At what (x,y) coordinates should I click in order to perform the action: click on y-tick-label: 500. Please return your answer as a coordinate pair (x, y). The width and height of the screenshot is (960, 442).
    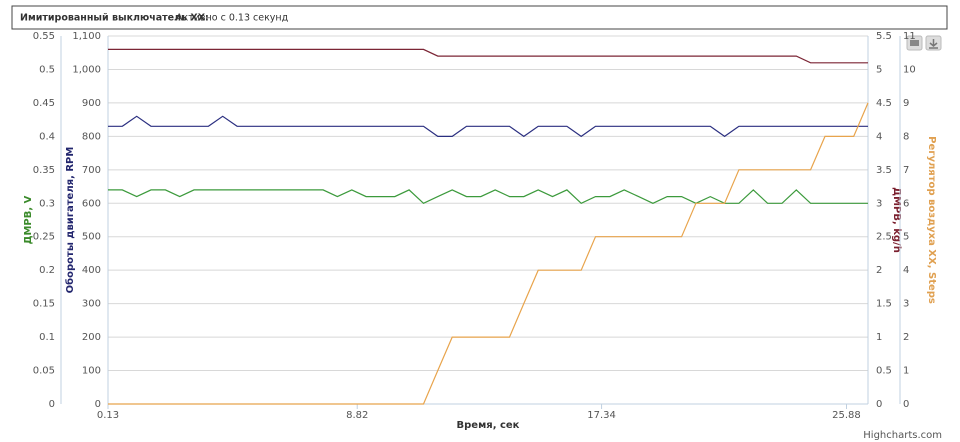
    Looking at the image, I should click on (91, 237).